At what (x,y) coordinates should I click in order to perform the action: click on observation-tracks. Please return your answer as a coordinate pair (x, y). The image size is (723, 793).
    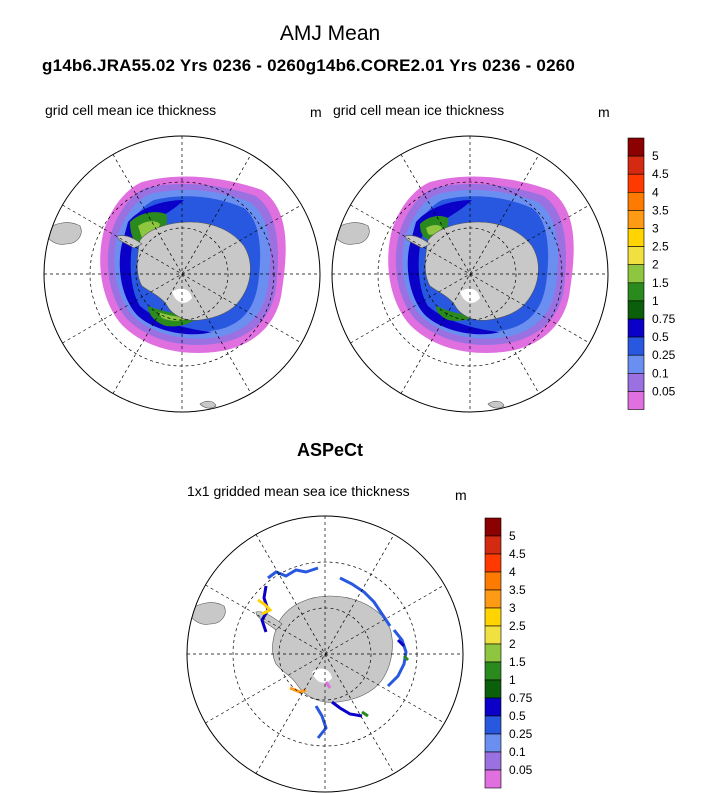
    Looking at the image, I should click on (333, 652).